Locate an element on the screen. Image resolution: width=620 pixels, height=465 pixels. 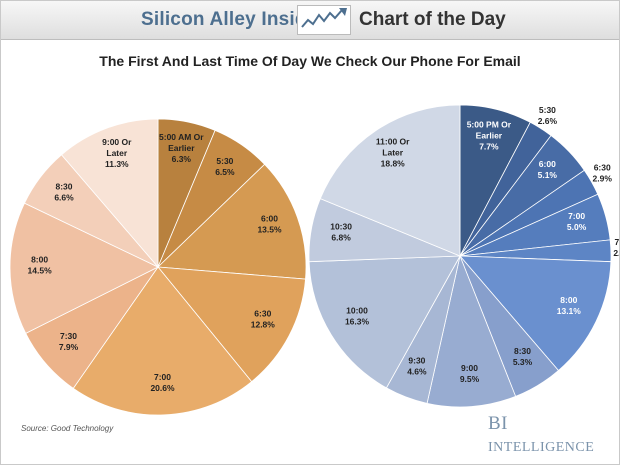
header-bar: Silicon Alley Insider Chart of the Day is located at coordinates (310, 20).